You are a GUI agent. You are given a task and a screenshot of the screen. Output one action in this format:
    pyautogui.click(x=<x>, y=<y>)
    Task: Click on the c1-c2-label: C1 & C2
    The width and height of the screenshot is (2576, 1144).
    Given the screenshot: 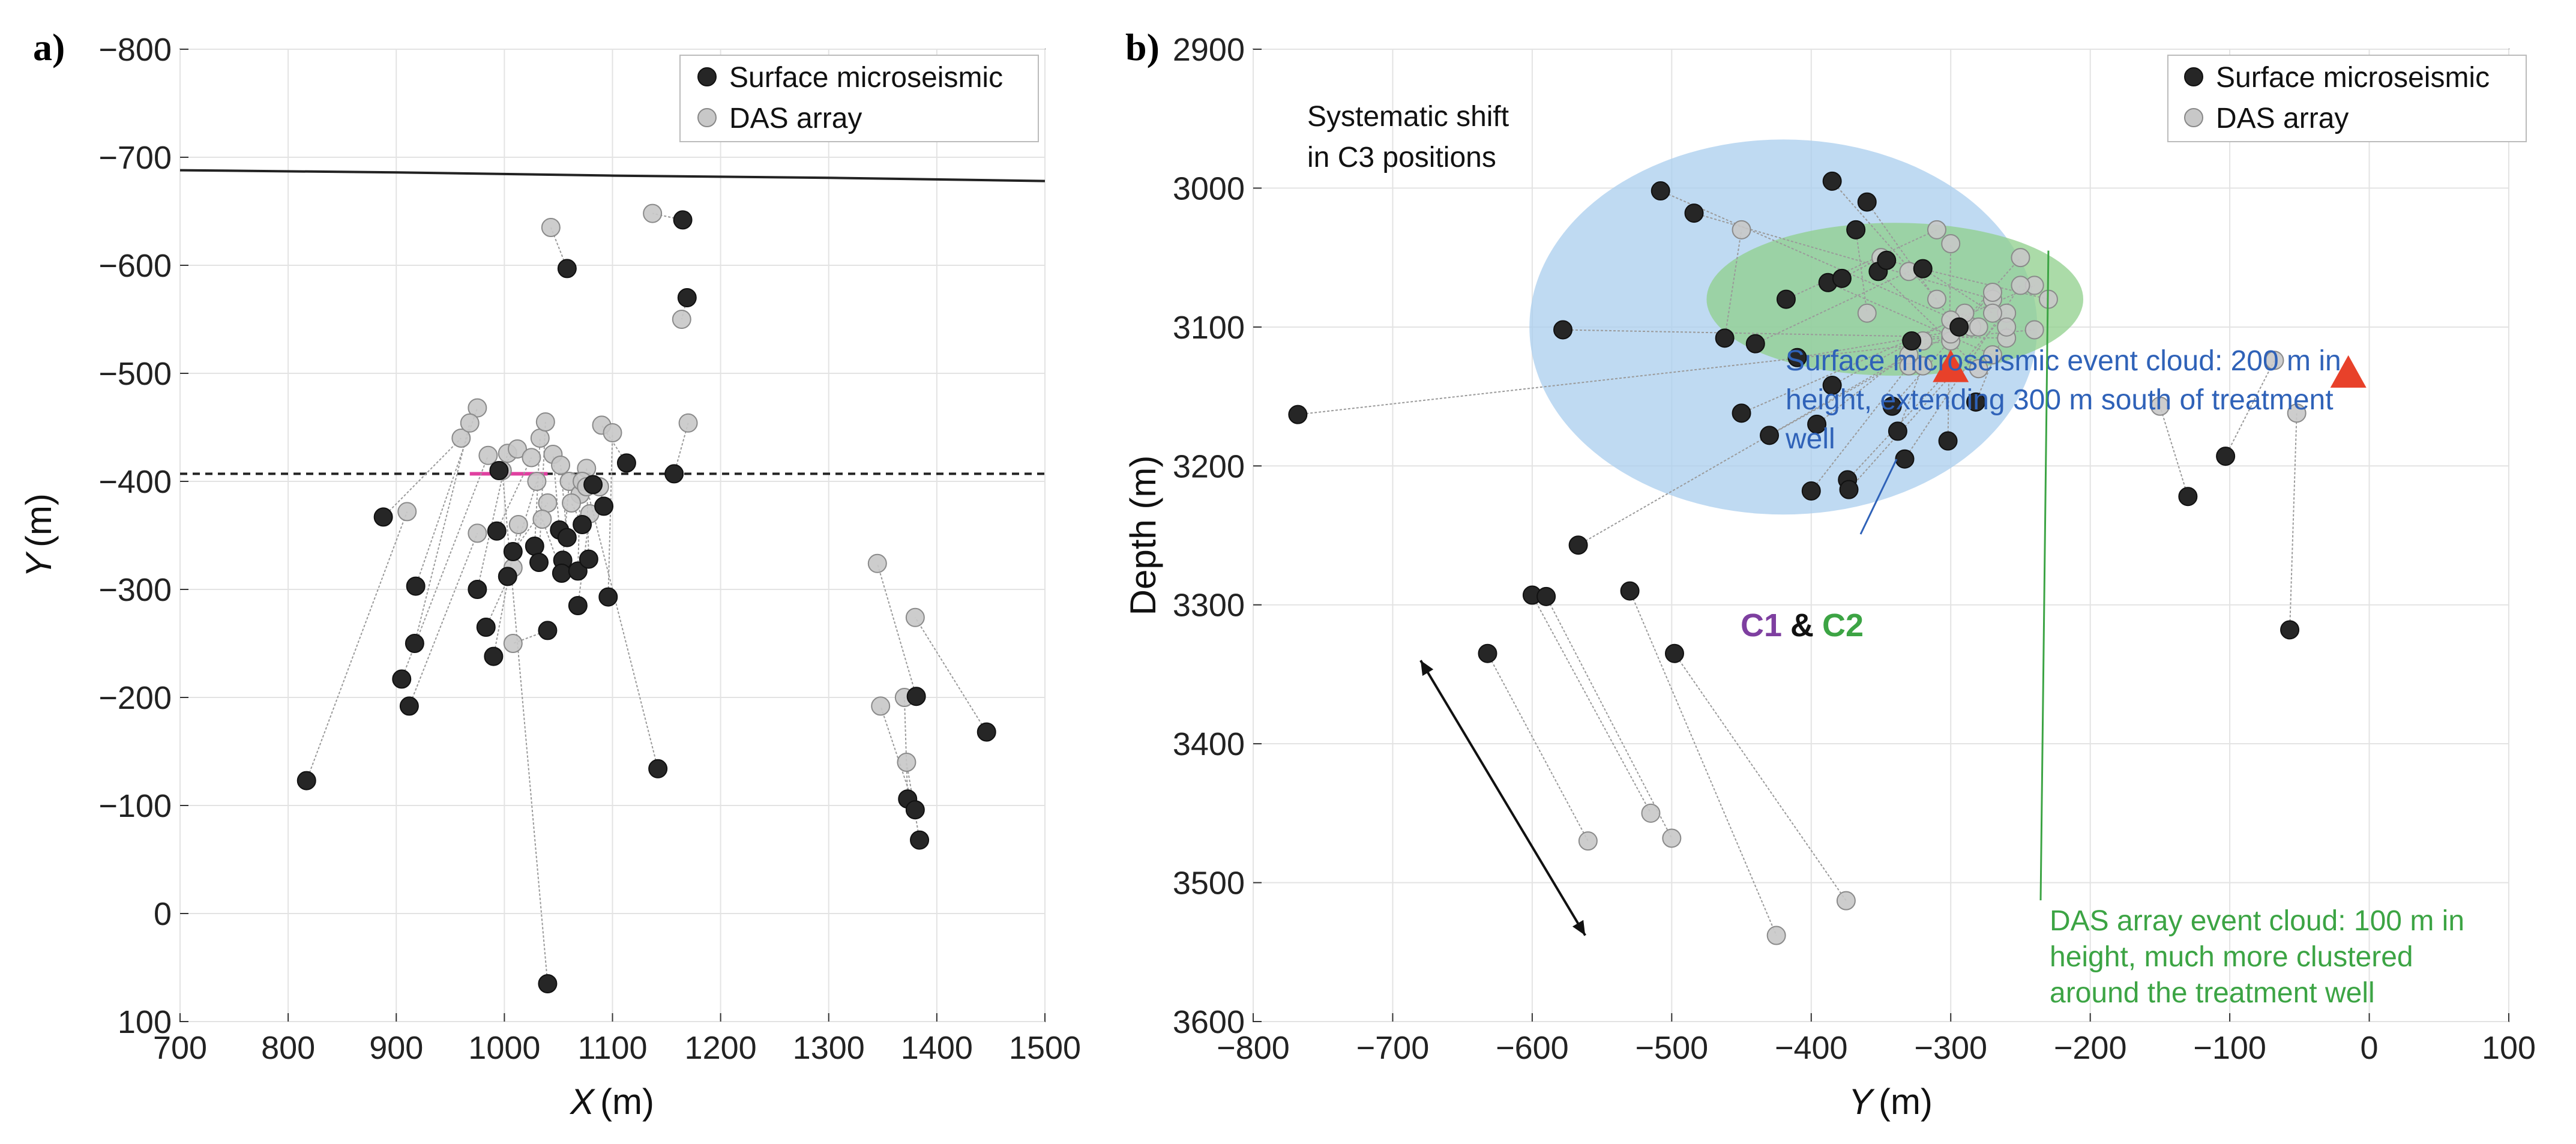 What is the action you would take?
    pyautogui.click(x=1802, y=625)
    